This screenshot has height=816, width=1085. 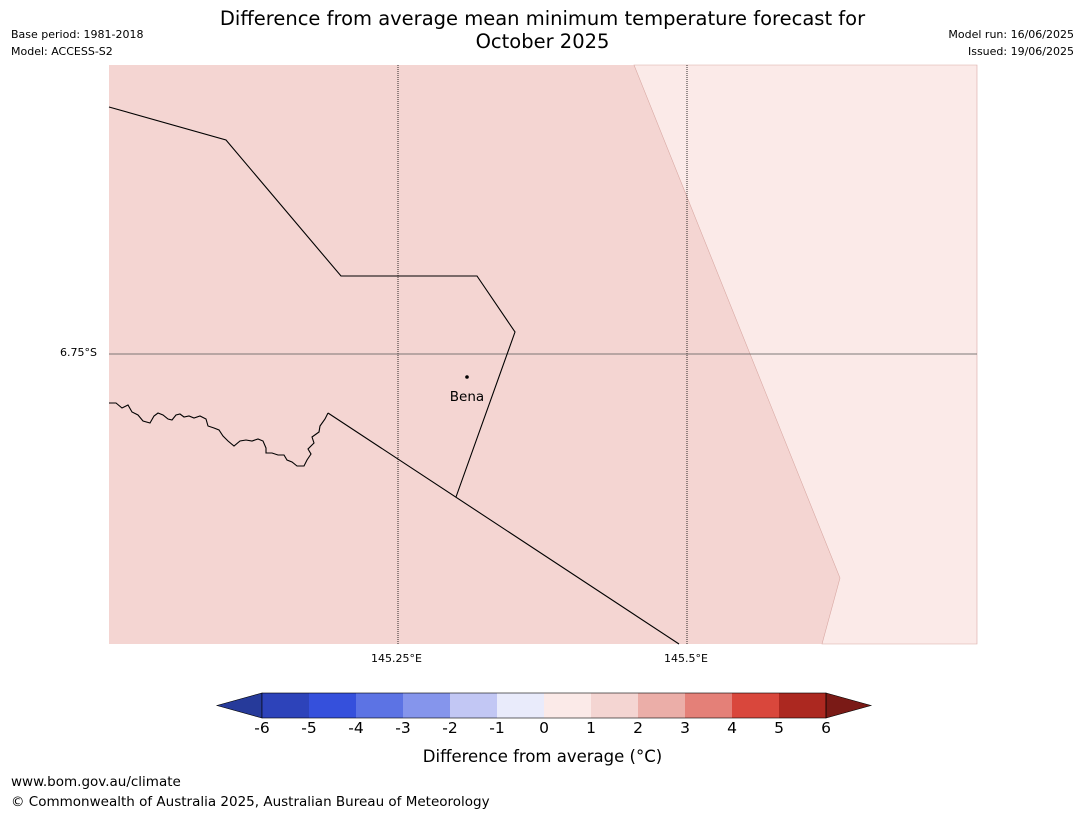 What do you see at coordinates (685, 728) in the screenshot?
I see `colorbar-tick-label: 3` at bounding box center [685, 728].